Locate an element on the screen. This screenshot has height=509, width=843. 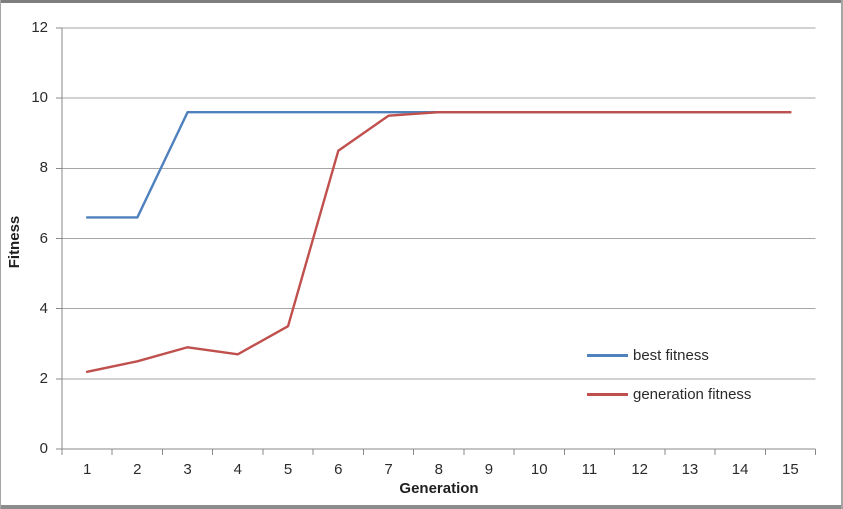
x-tick-label-9: 9 is located at coordinates (489, 469).